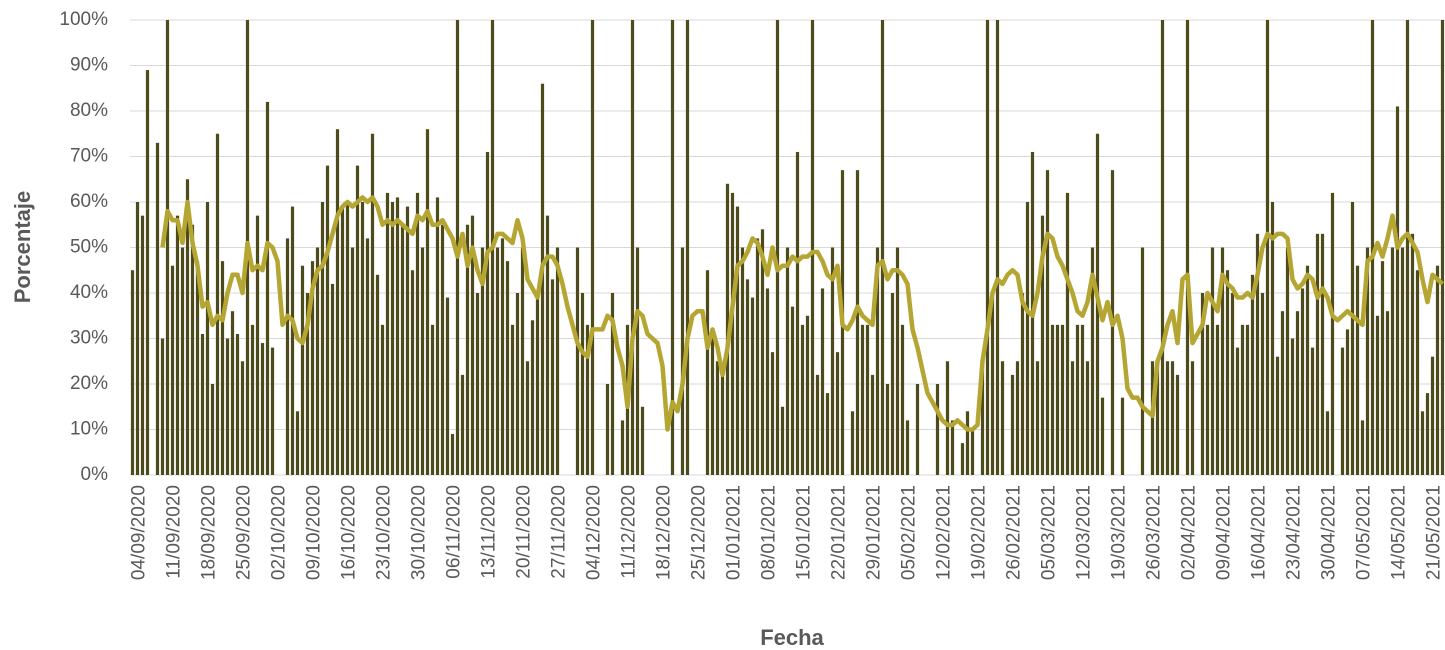 This screenshot has height=650, width=1445. Describe the element at coordinates (664, 532) in the screenshot. I see `x-tick-label: 18/12/2020` at that location.